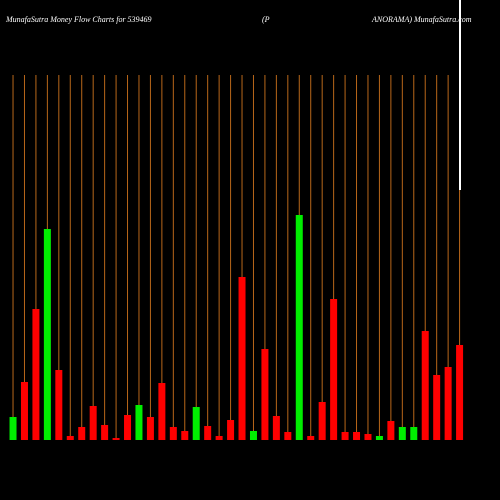 Image resolution: width=500 pixels, height=500 pixels. What do you see at coordinates (78, 19) in the screenshot?
I see `chart-title: MunafaSutra Money Flow Charts for 539469` at bounding box center [78, 19].